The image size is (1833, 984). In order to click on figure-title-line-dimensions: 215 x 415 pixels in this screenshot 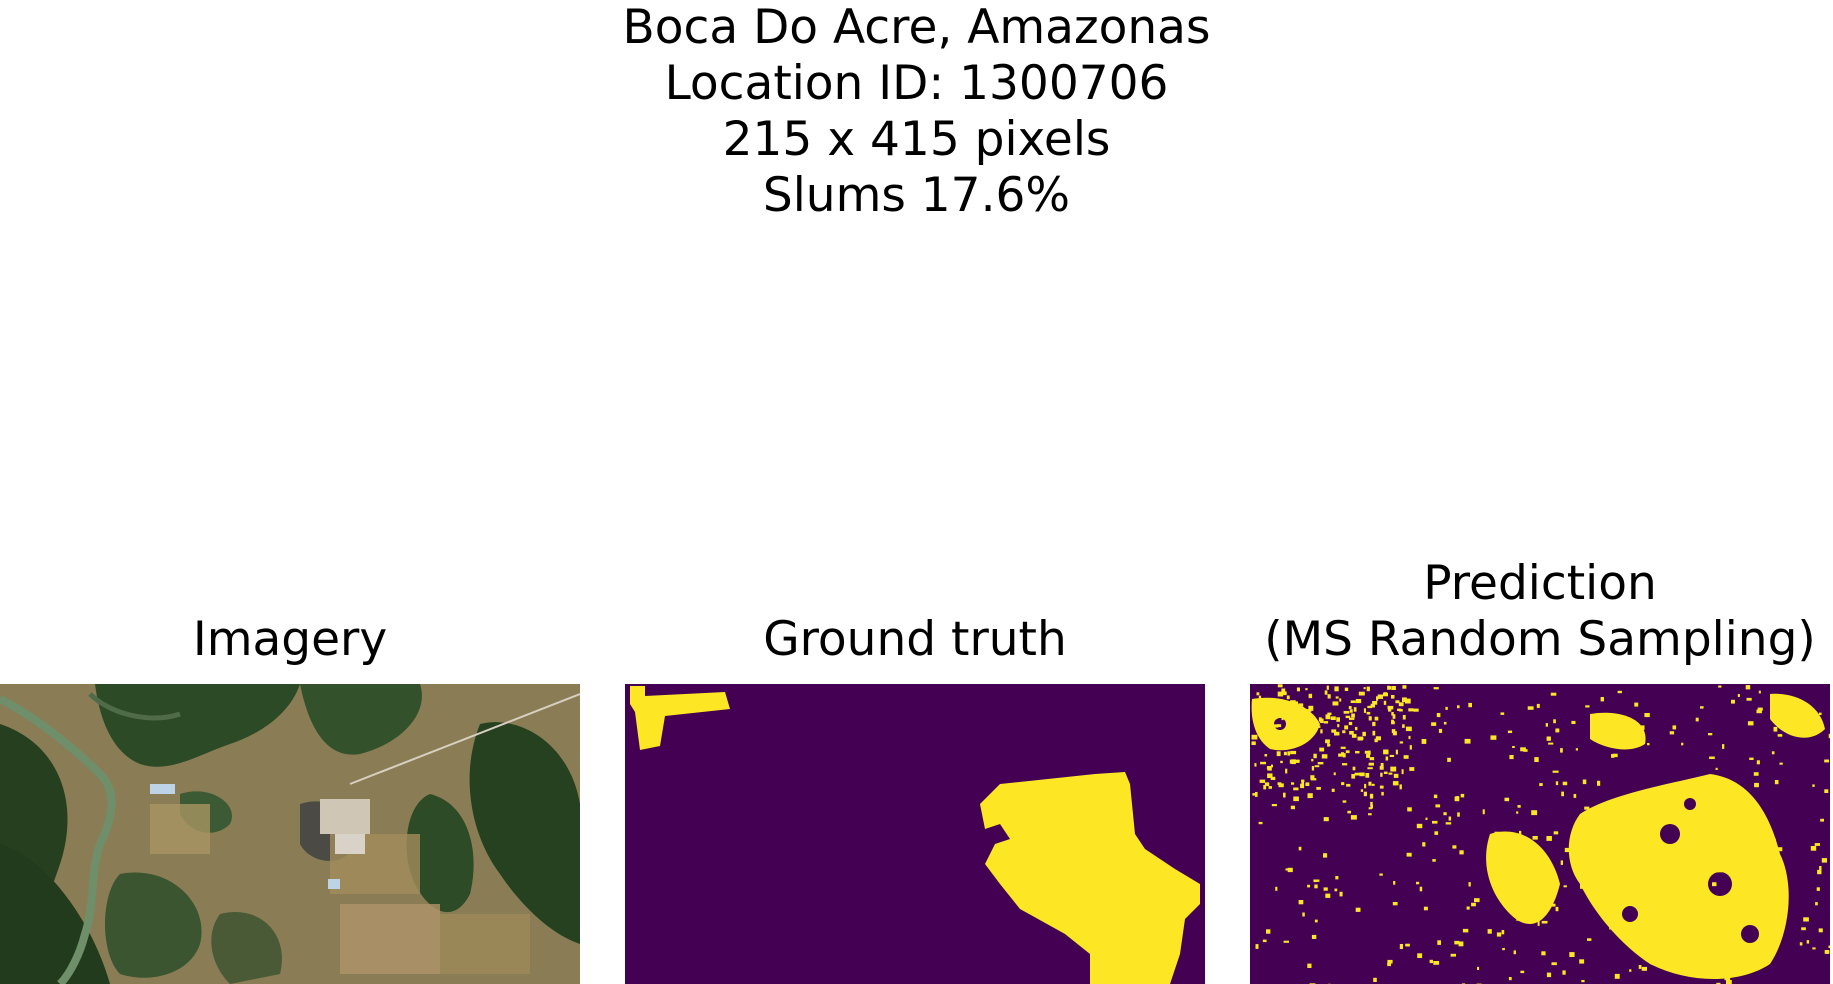, I will do `click(916, 139)`.